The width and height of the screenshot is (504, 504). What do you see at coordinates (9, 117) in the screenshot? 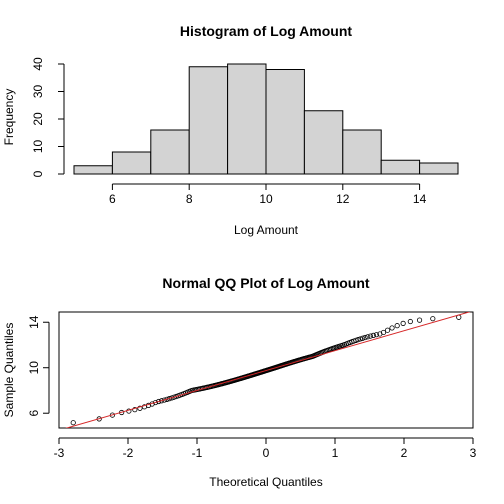
I see `histogram-ylabel: Frequency` at bounding box center [9, 117].